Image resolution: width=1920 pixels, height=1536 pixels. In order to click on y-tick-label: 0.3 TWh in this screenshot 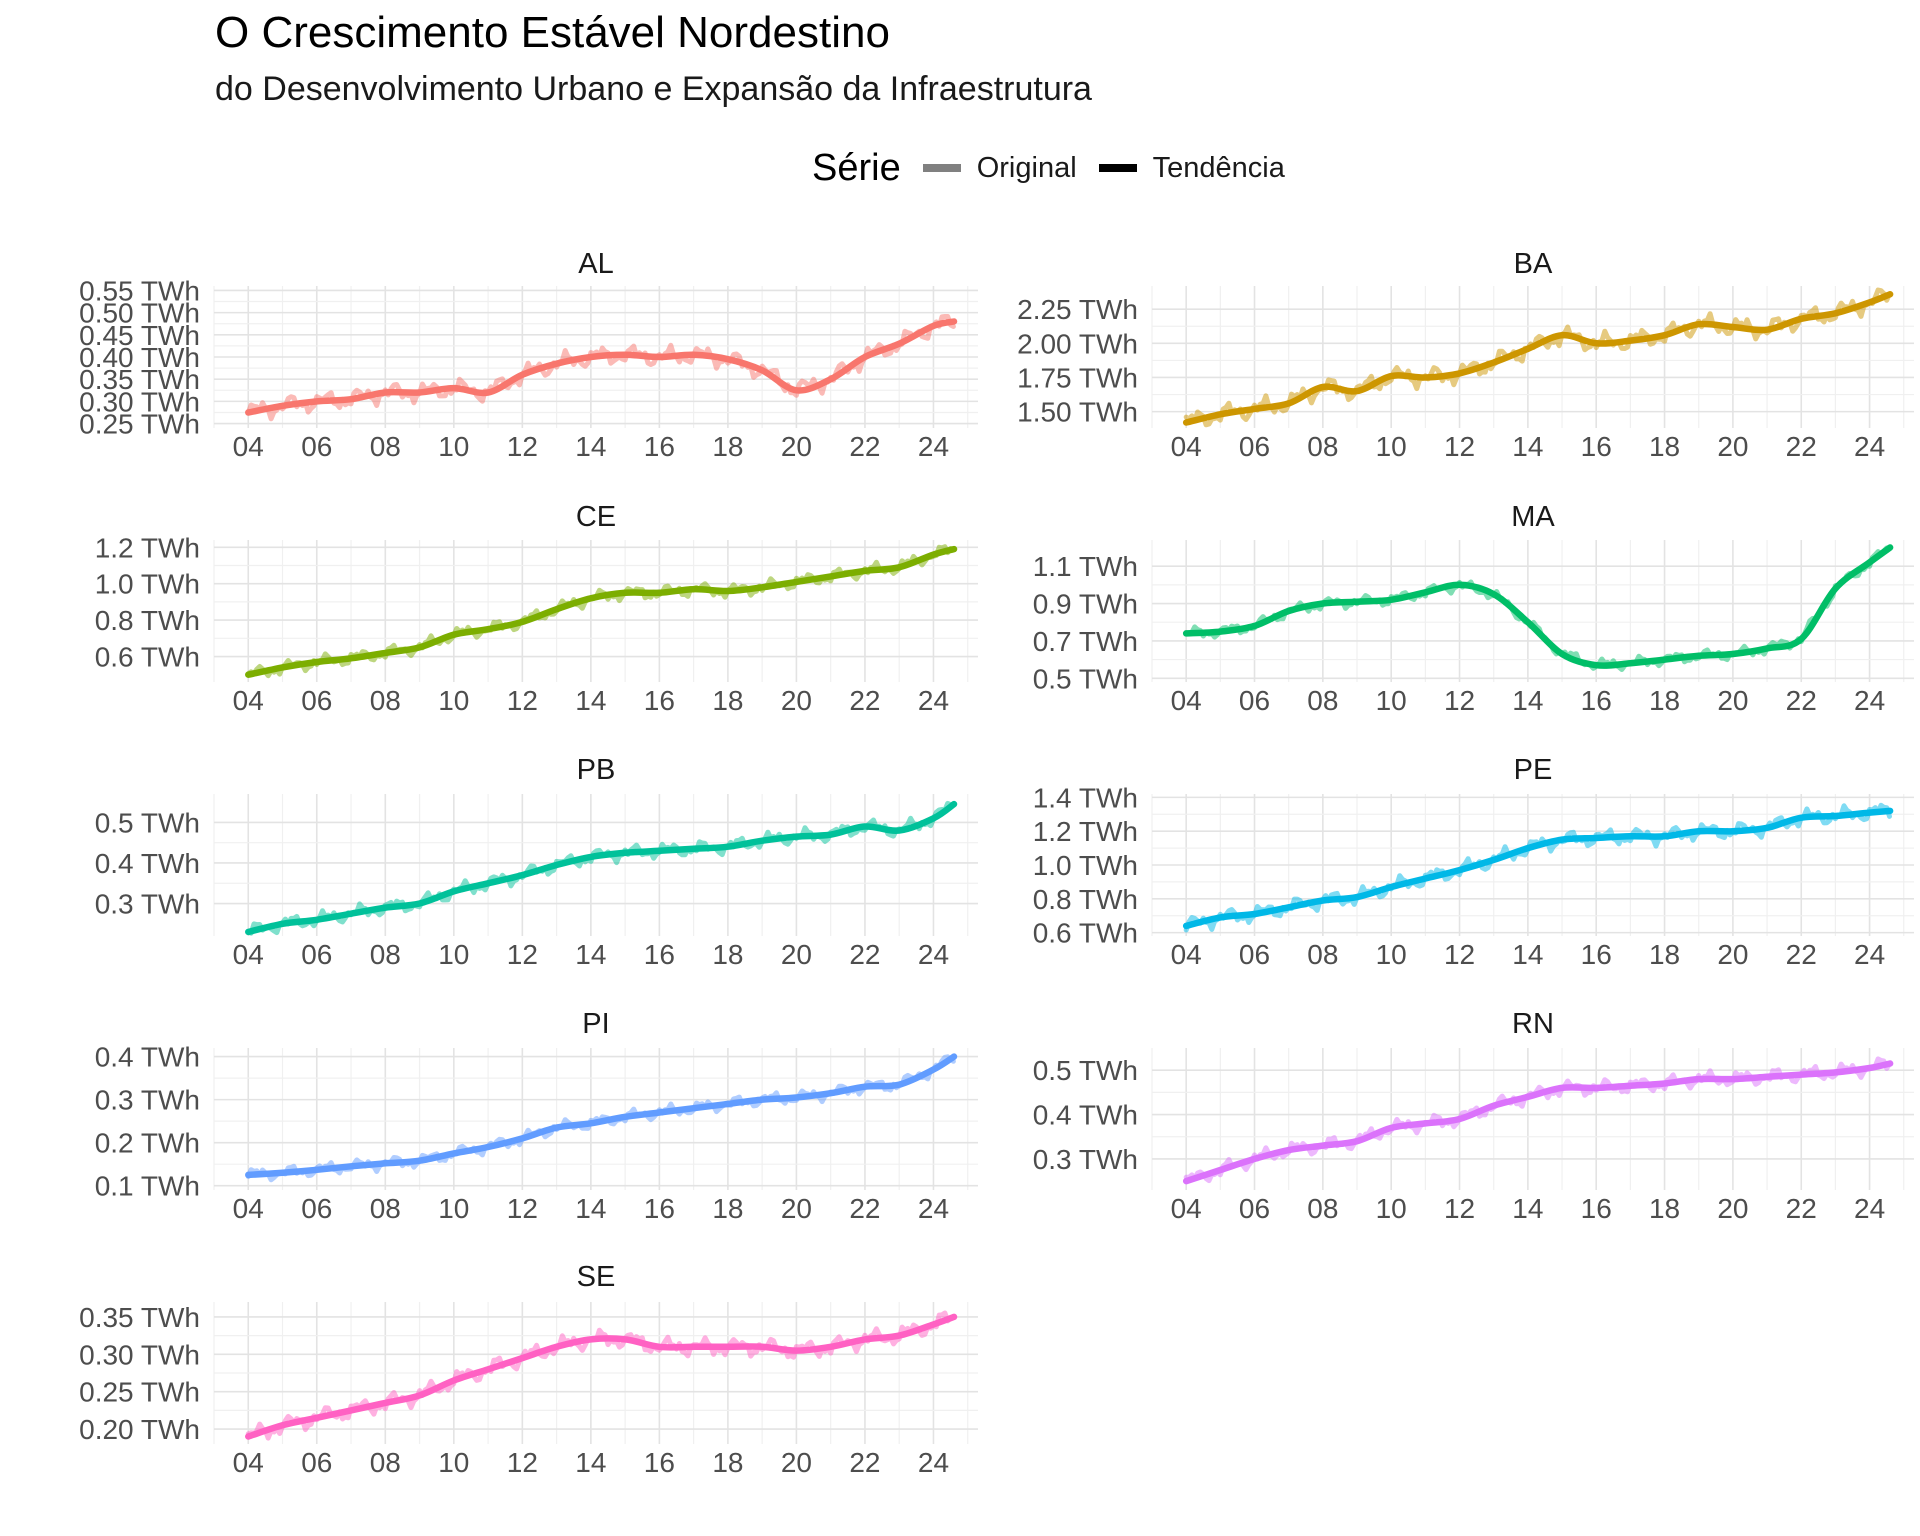, I will do `click(147, 904)`.